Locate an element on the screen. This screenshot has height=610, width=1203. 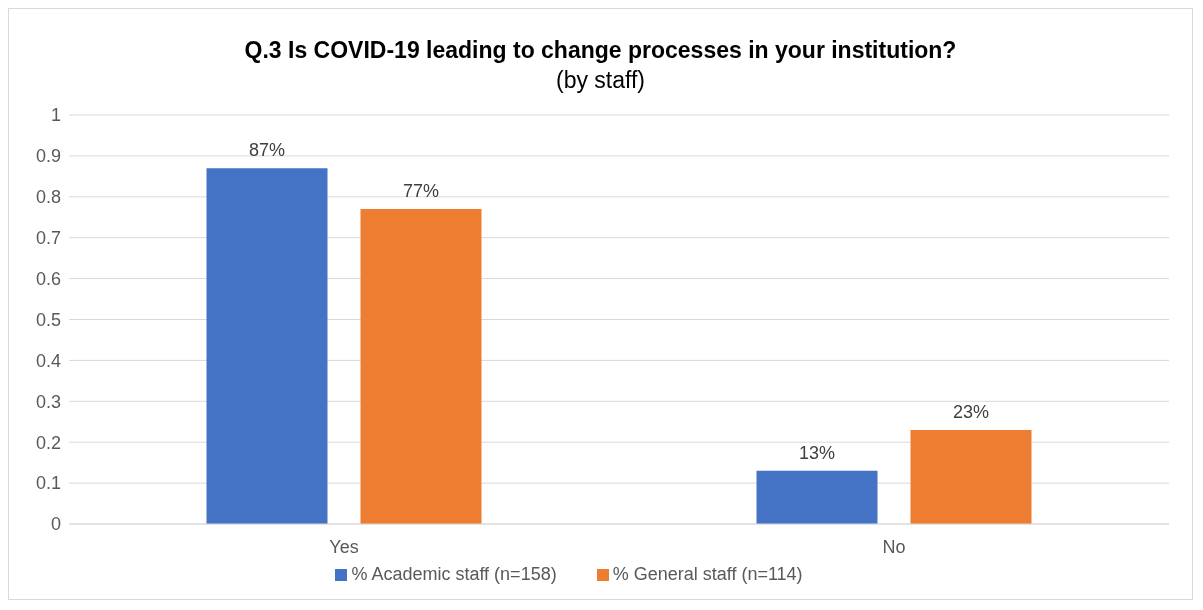
data-label: 77% is located at coordinates (421, 191).